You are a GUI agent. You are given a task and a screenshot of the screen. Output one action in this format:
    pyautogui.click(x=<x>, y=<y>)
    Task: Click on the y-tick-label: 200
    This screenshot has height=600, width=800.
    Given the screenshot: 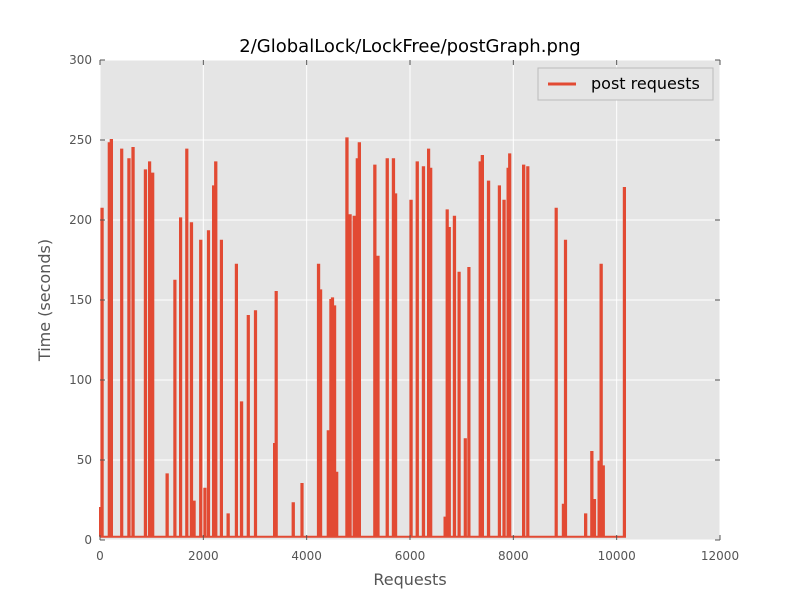 What is the action you would take?
    pyautogui.click(x=80, y=220)
    